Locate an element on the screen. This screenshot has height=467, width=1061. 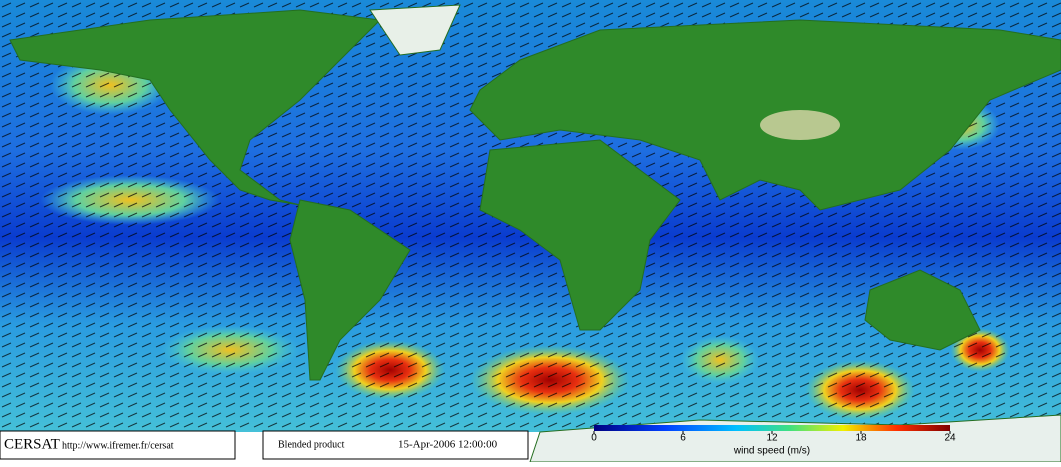
date: 15-Apr-2006 12:00:00 is located at coordinates (448, 445).